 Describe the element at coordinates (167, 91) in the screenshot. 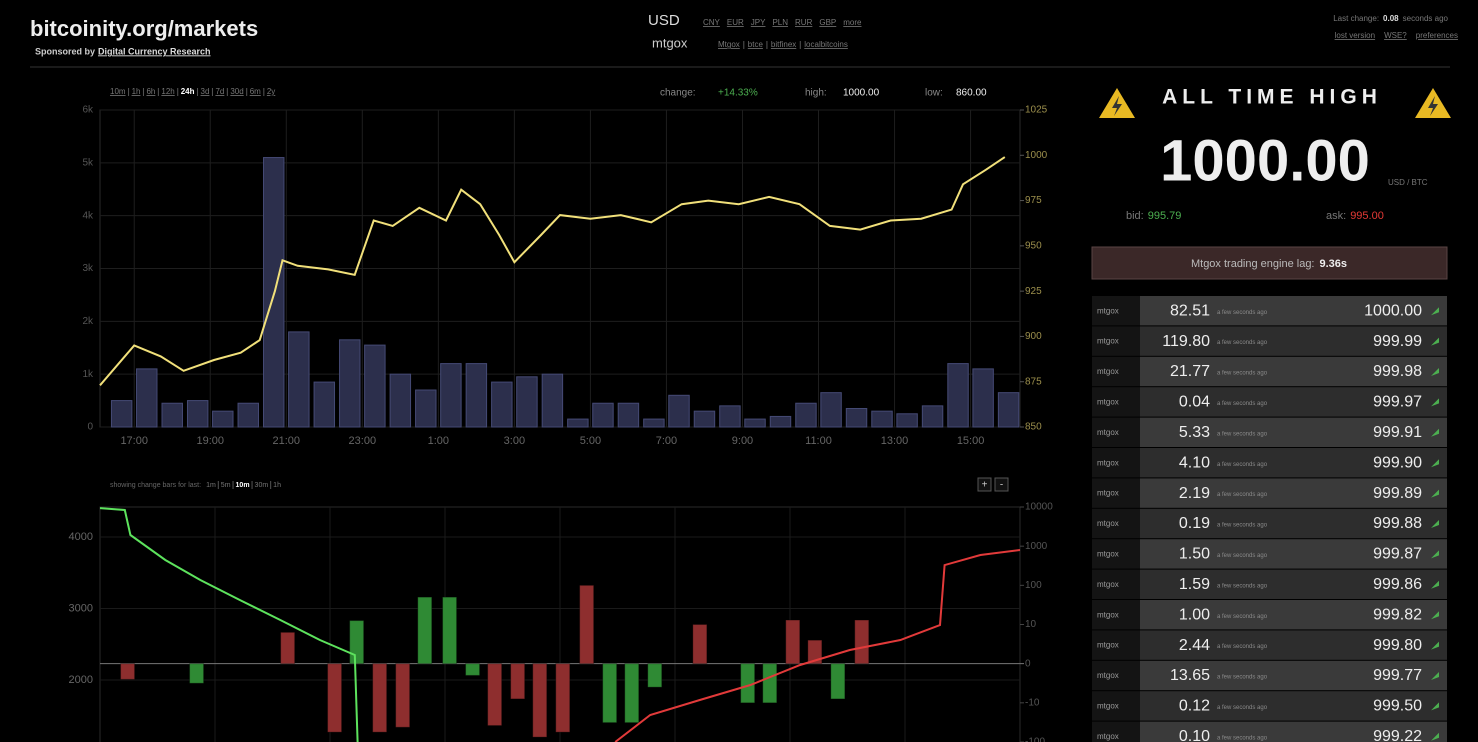

I see `timespan-link: 12h` at that location.